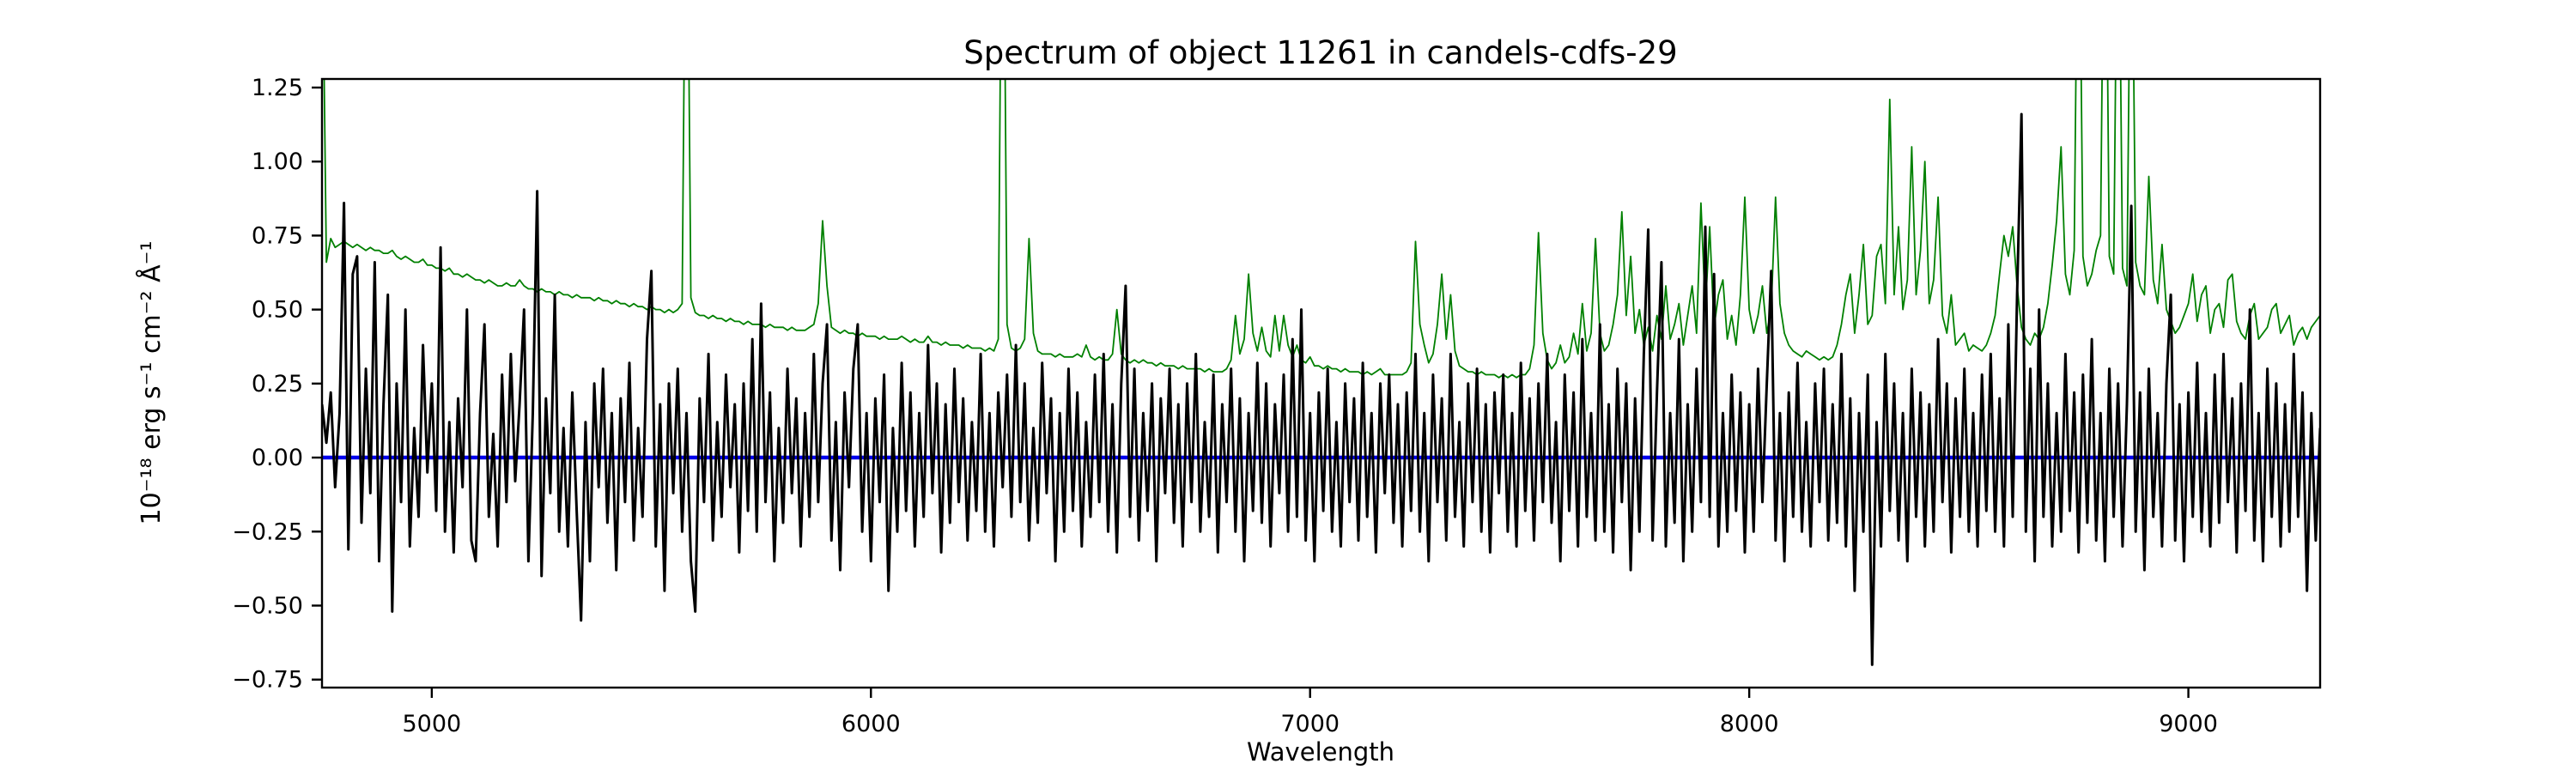  I want to click on x-tick-label: 7000, so click(1310, 724).